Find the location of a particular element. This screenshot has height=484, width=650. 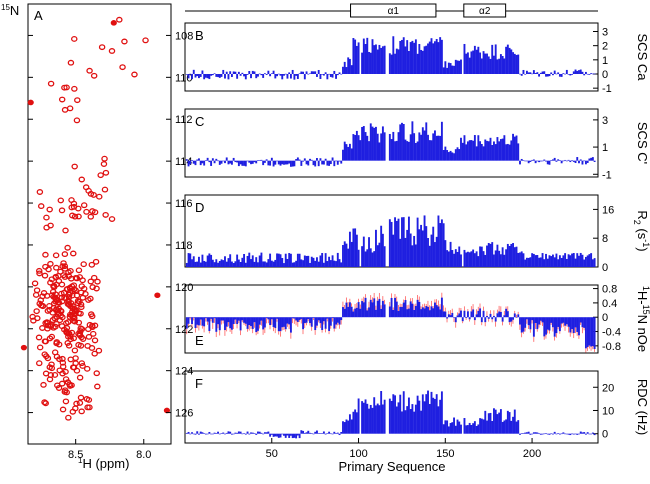

ylabel-main: R is located at coordinates (642, 214).